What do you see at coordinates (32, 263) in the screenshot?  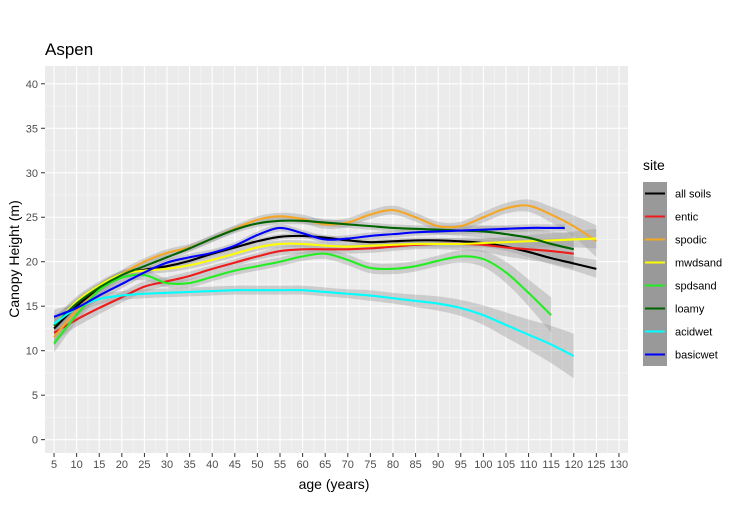 I see `y-tick-label: 20` at bounding box center [32, 263].